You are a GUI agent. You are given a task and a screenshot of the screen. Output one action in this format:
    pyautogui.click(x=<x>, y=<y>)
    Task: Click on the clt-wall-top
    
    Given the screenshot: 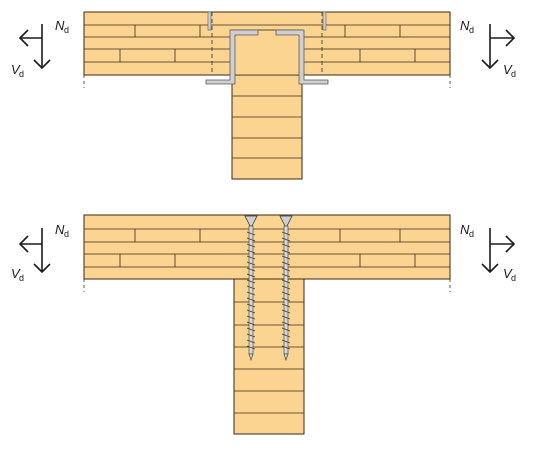 What is the action you would take?
    pyautogui.click(x=267, y=104)
    